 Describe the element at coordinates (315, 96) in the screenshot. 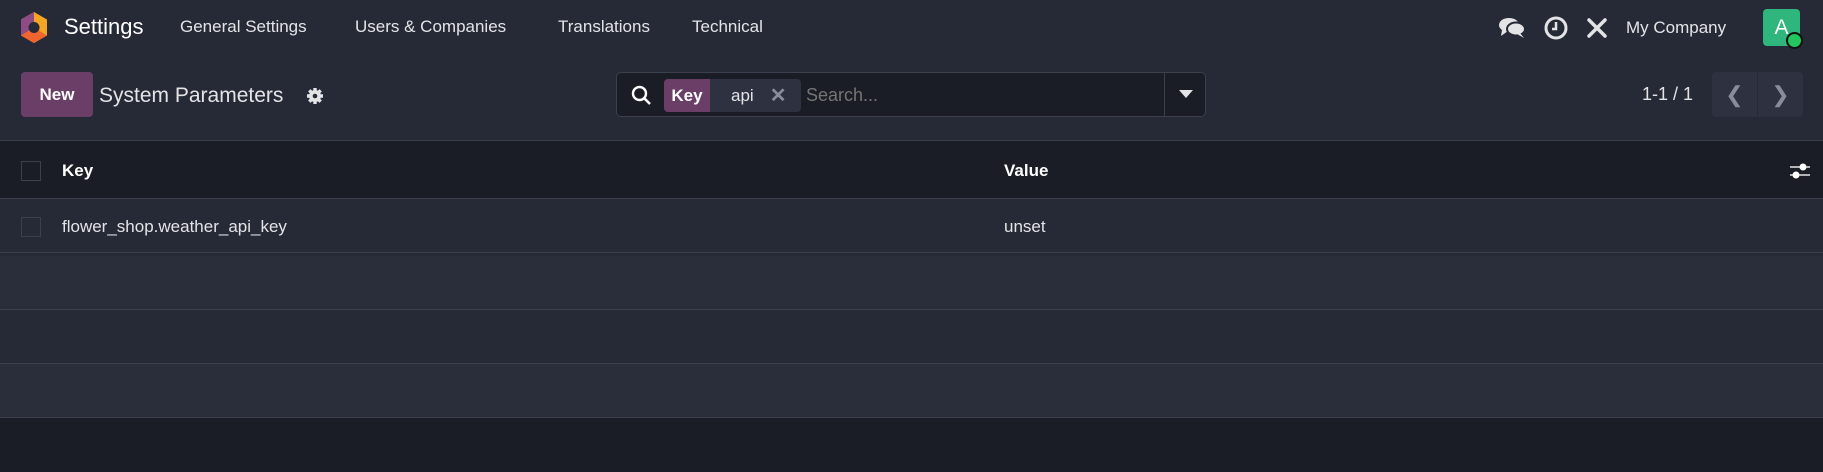

I see `gear-icon` at that location.